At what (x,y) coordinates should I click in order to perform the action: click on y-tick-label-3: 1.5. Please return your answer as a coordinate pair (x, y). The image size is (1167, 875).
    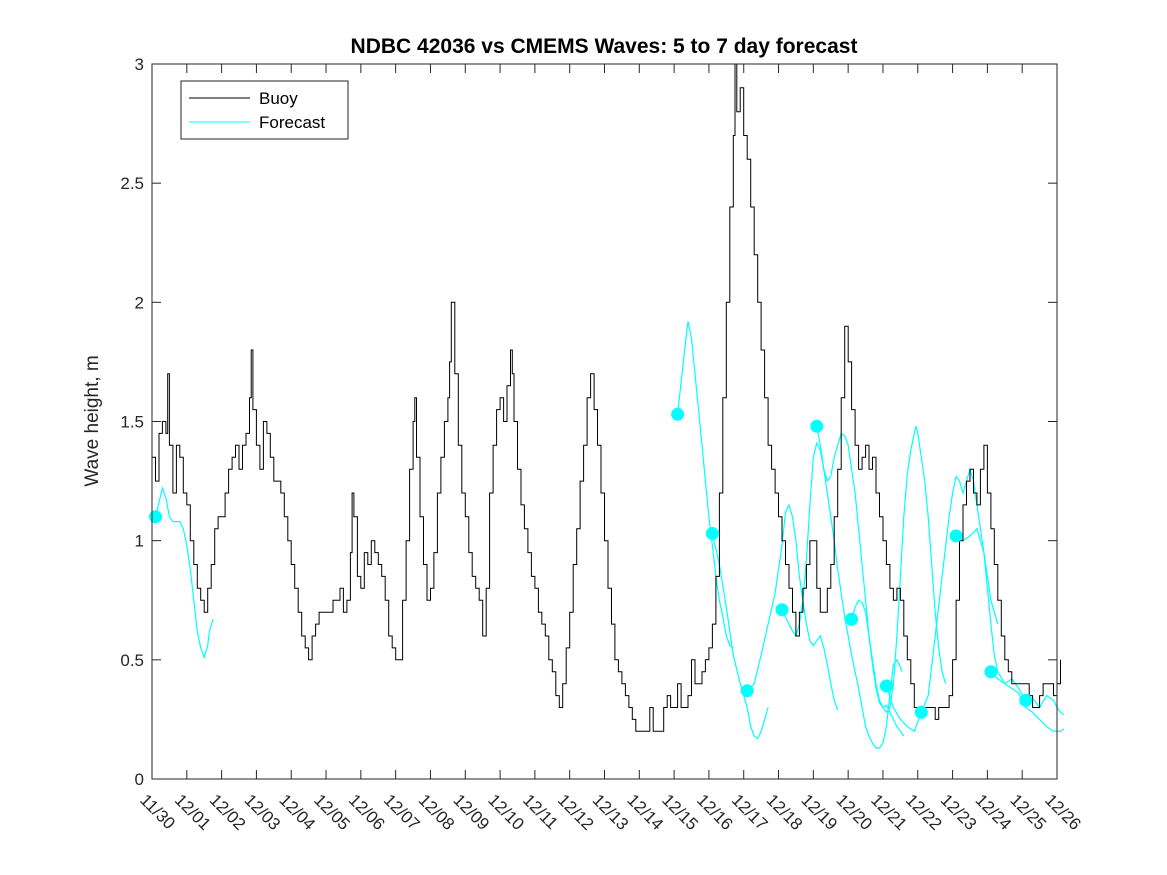
    Looking at the image, I should click on (132, 422).